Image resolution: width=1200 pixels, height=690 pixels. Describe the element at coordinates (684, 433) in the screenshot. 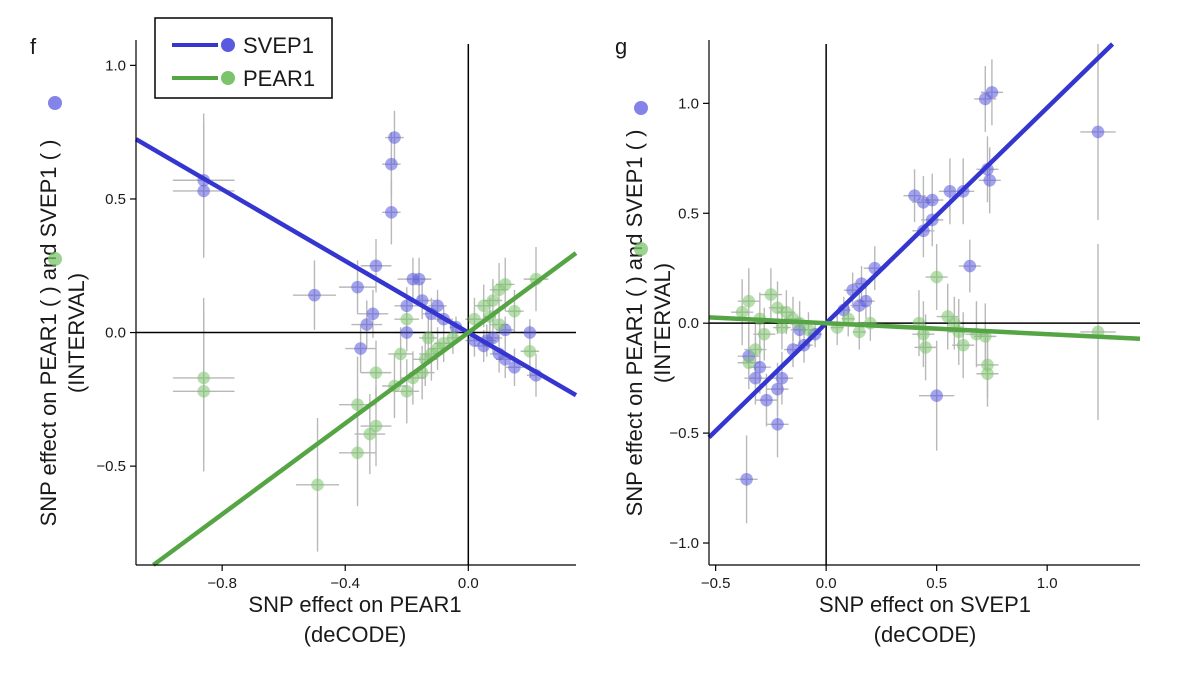

I see `y-tick-label: −0.5` at that location.